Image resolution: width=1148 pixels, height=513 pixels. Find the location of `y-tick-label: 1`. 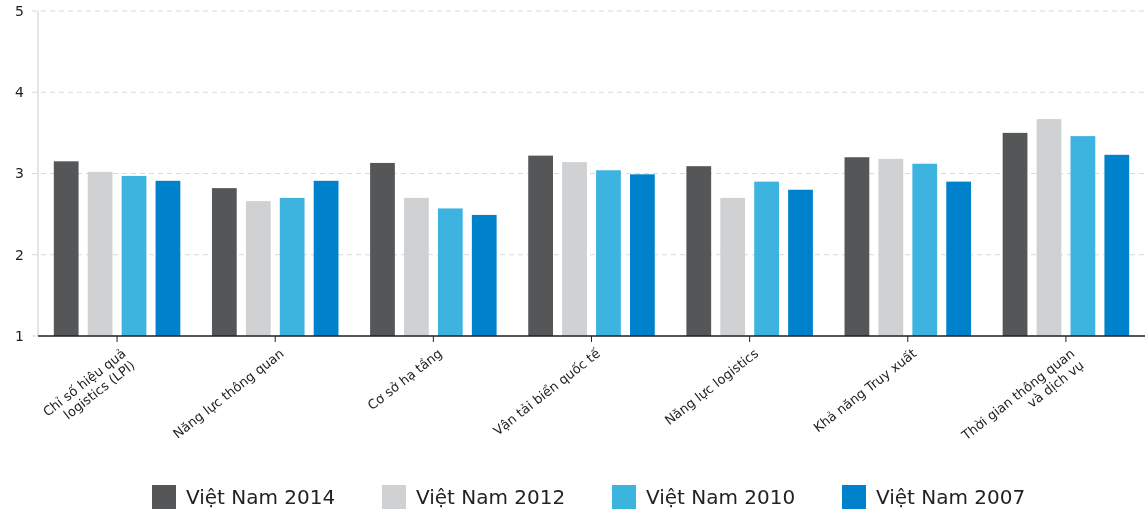

y-tick-label: 1 is located at coordinates (19, 335).